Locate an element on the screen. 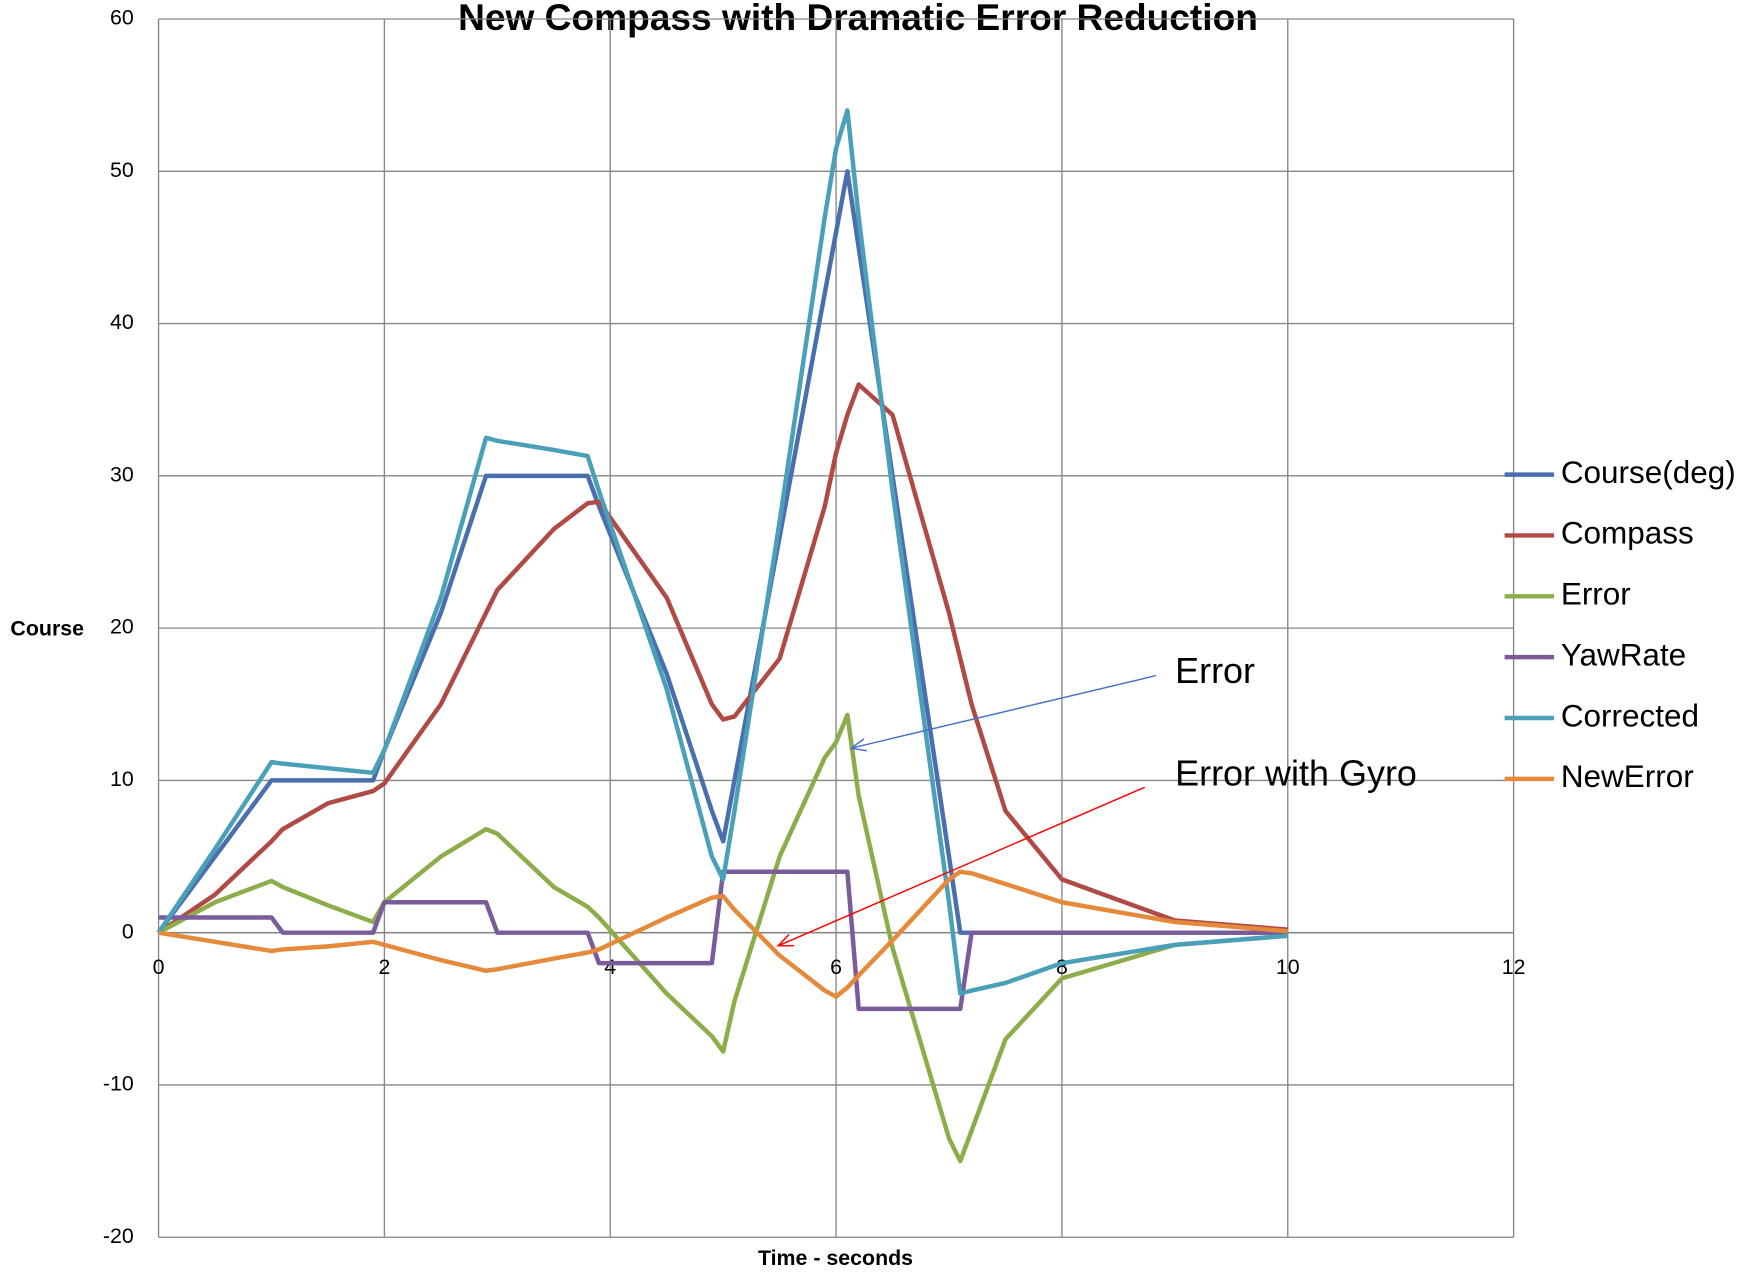  x-tick-label: 0 is located at coordinates (159, 967).